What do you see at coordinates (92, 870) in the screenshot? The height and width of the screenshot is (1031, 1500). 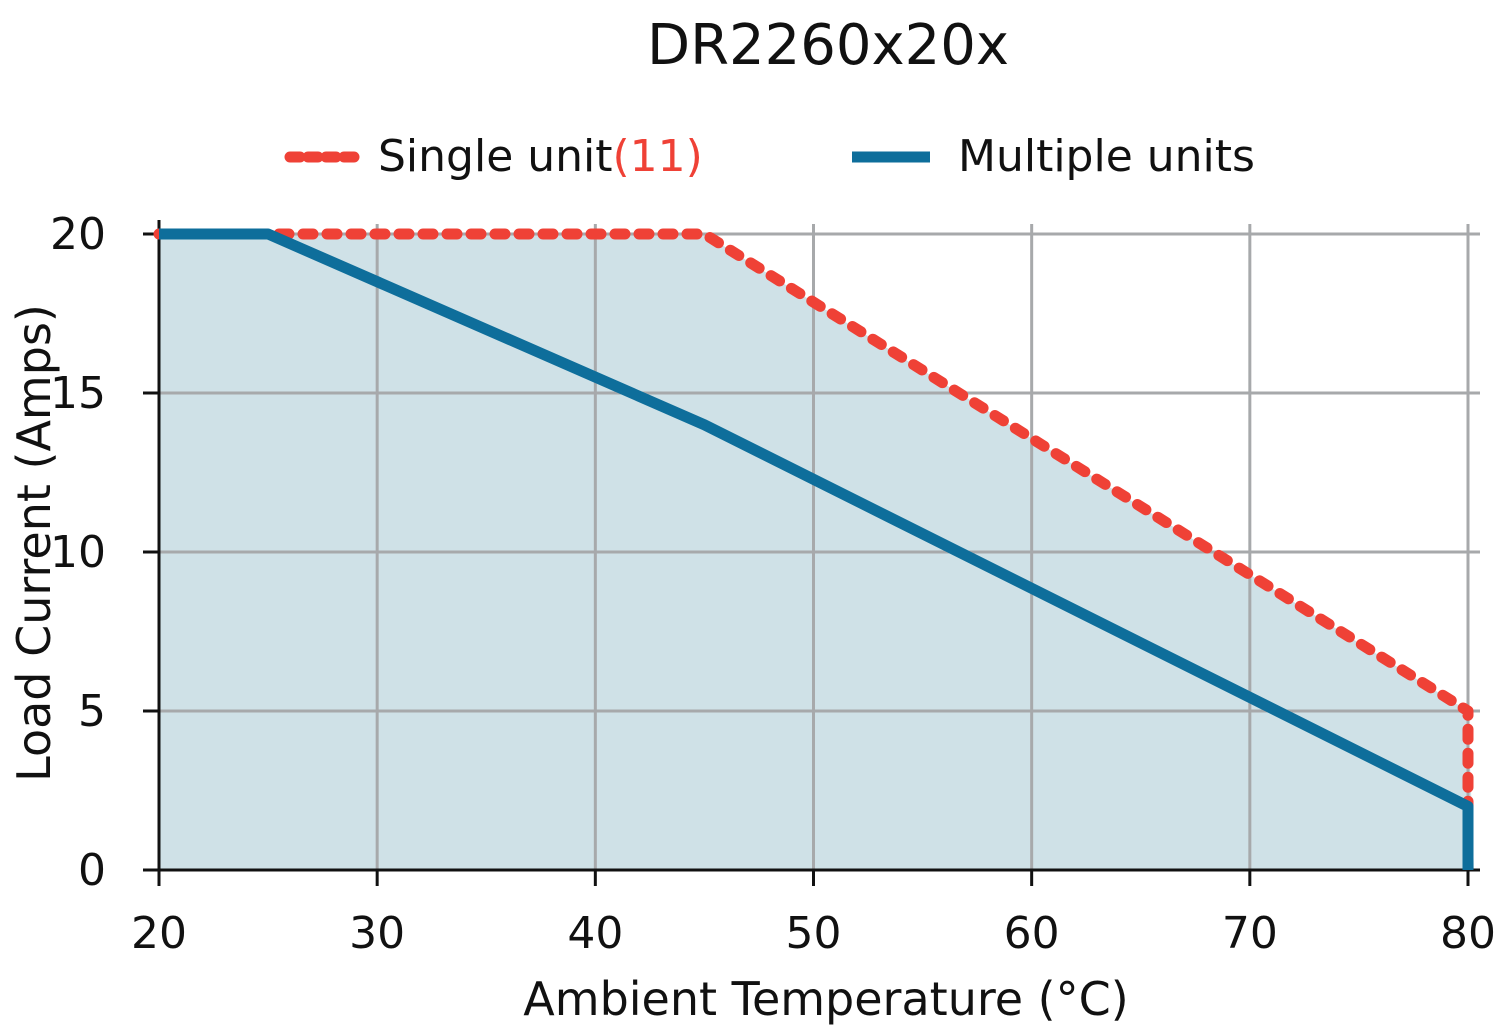 I see `y-tick-label: 0` at bounding box center [92, 870].